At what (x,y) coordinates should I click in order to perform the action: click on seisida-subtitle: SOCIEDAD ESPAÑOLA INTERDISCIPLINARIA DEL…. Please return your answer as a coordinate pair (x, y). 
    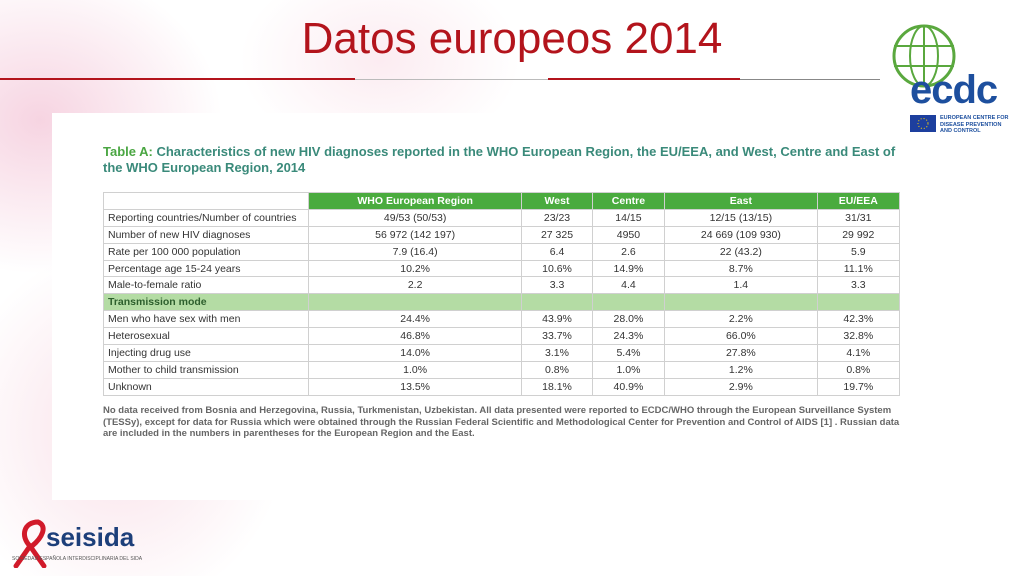
    Looking at the image, I should click on (77, 559).